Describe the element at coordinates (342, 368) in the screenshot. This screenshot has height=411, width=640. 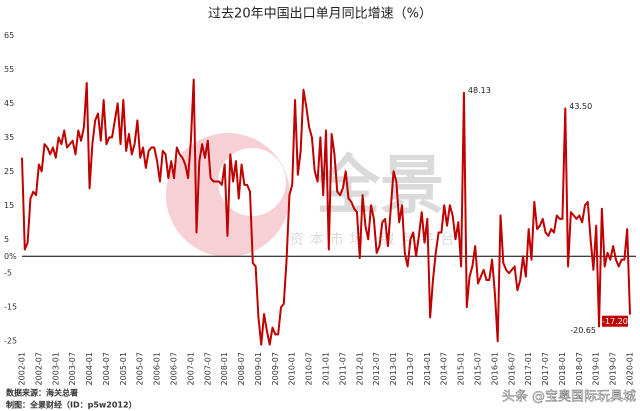
I see `x-tick-label: 2011-07` at that location.